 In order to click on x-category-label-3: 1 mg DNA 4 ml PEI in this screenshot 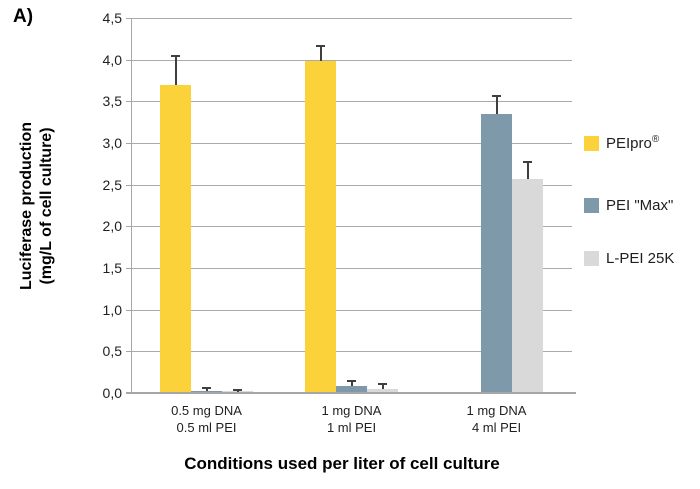, I will do `click(496, 419)`.